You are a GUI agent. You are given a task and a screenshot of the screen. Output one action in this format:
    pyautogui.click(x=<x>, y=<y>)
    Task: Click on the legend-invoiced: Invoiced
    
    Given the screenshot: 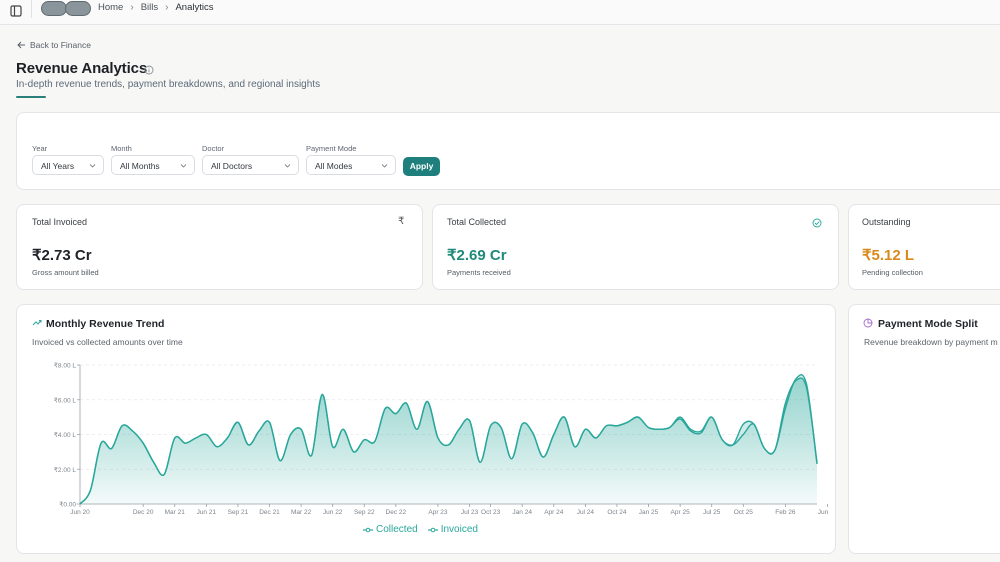 What is the action you would take?
    pyautogui.click(x=452, y=529)
    